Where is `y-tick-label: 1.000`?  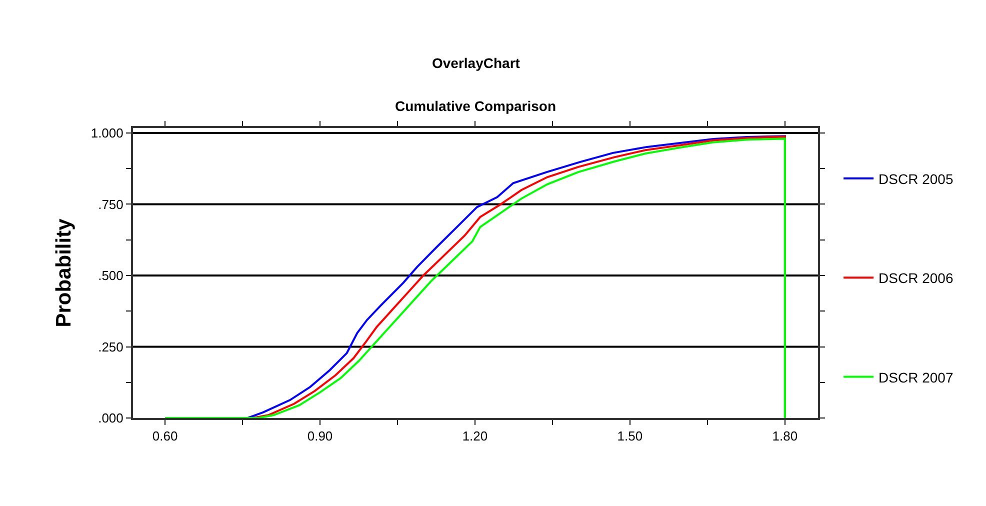
y-tick-label: 1.000 is located at coordinates (107, 133).